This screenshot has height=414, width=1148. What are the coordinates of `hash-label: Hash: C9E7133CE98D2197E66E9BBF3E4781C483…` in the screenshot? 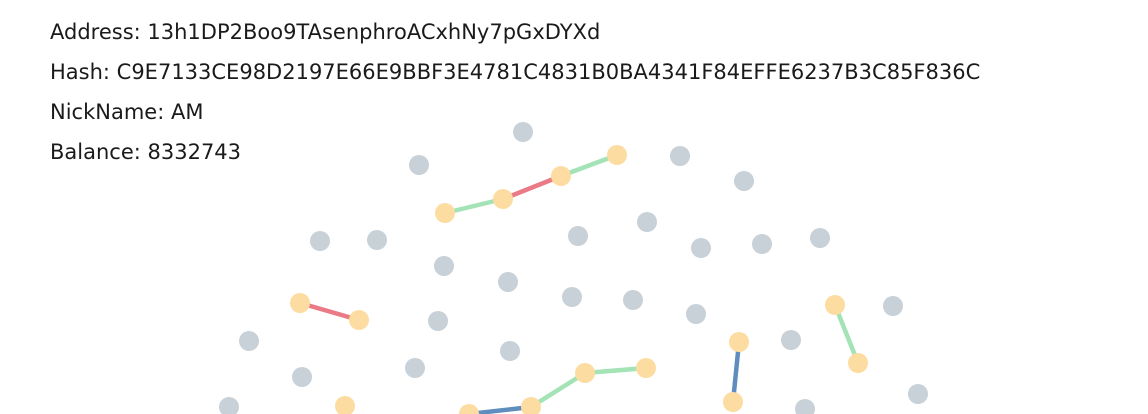 It's located at (515, 72).